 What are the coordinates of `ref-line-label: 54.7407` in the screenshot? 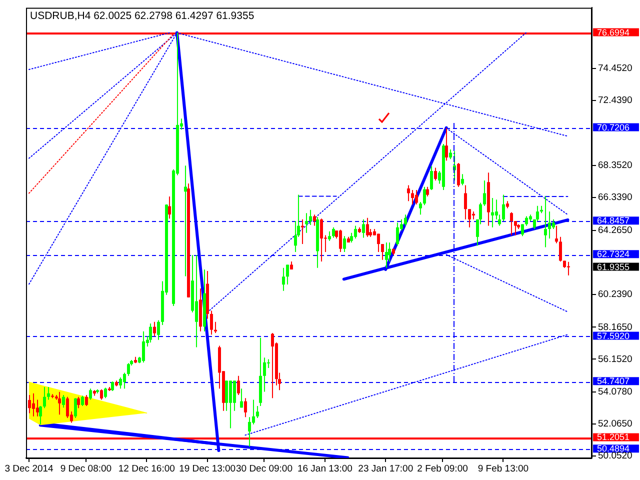 It's located at (613, 381).